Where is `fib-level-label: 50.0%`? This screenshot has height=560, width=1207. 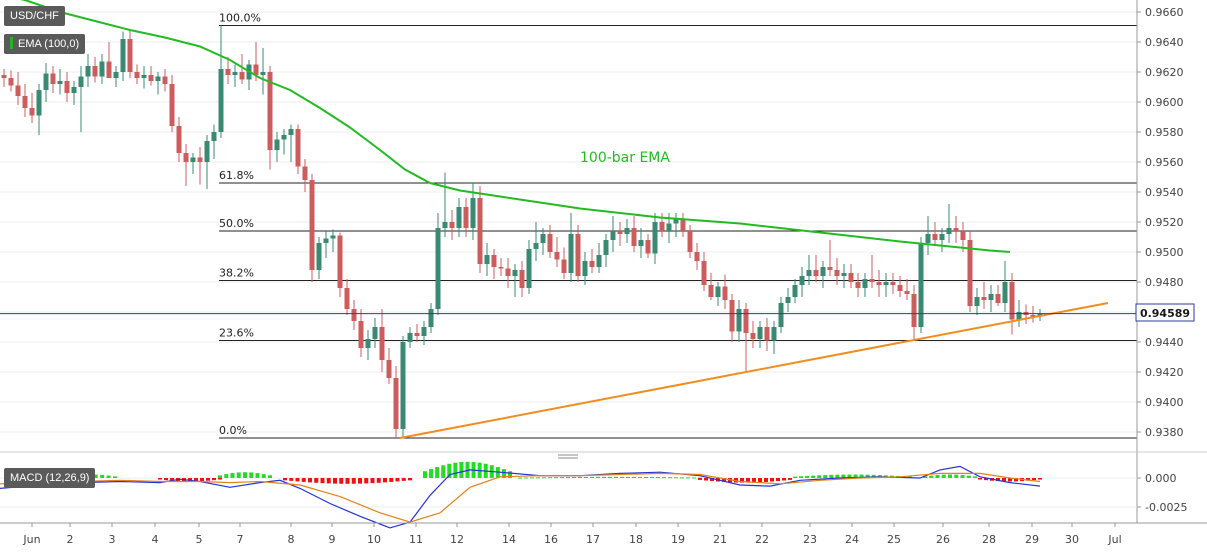 fib-level-label: 50.0% is located at coordinates (236, 223).